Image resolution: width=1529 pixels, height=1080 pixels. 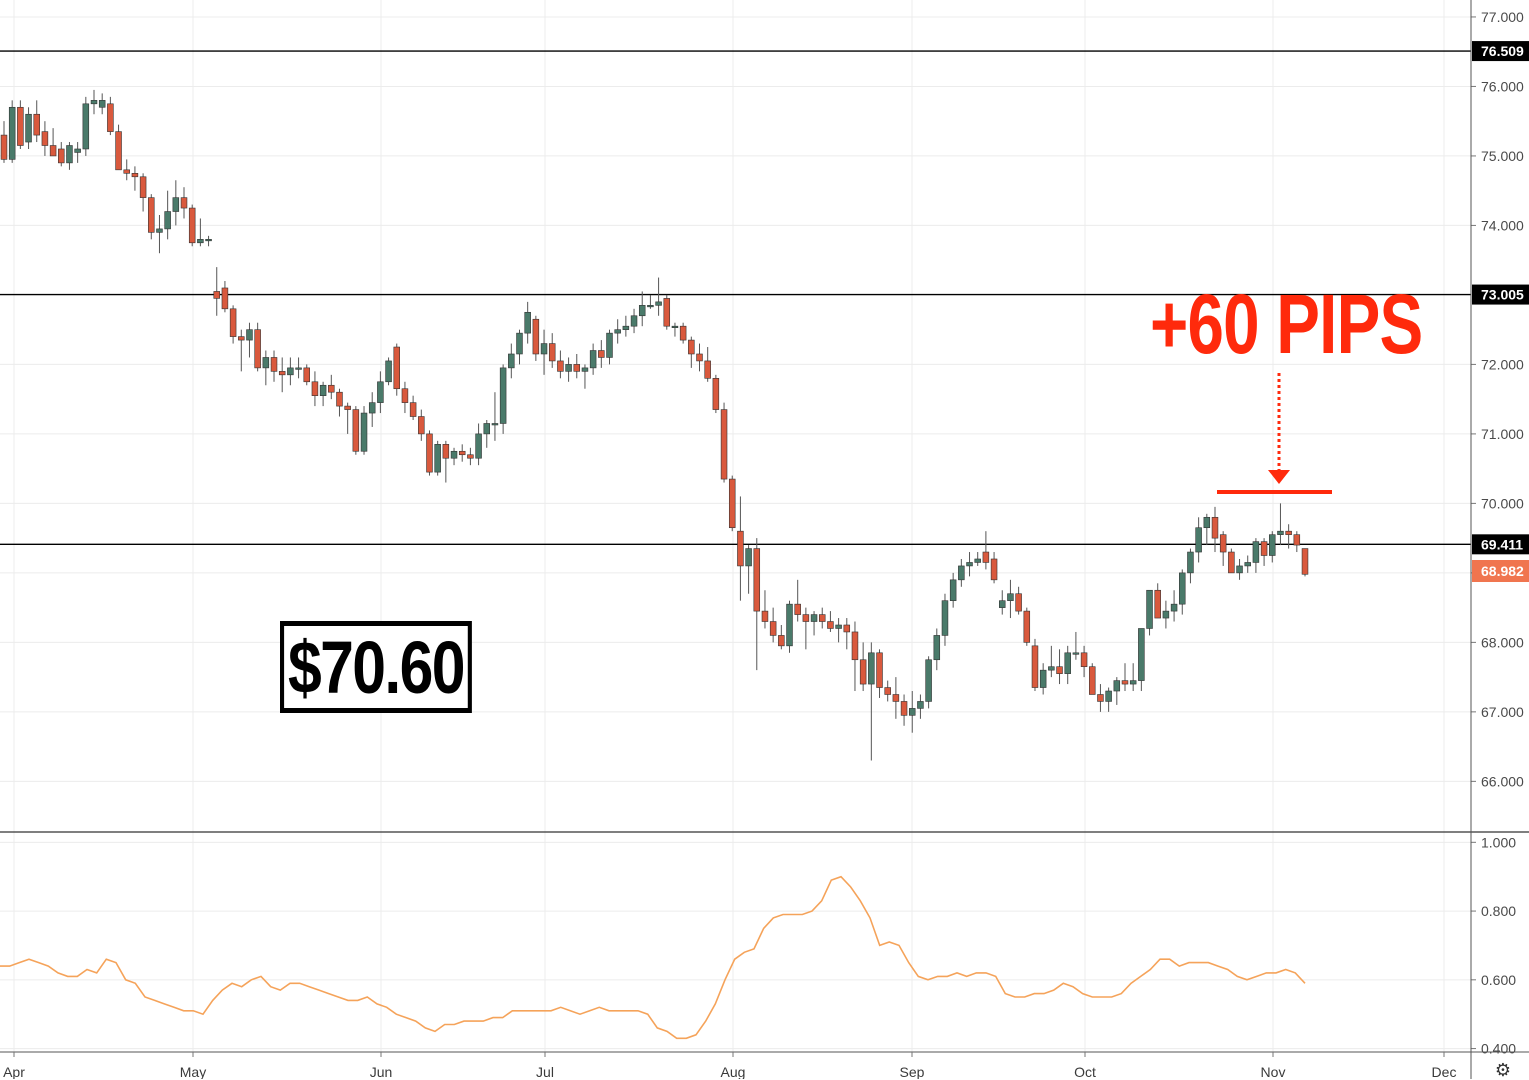 I want to click on time-tick-label: May, so click(x=193, y=1071).